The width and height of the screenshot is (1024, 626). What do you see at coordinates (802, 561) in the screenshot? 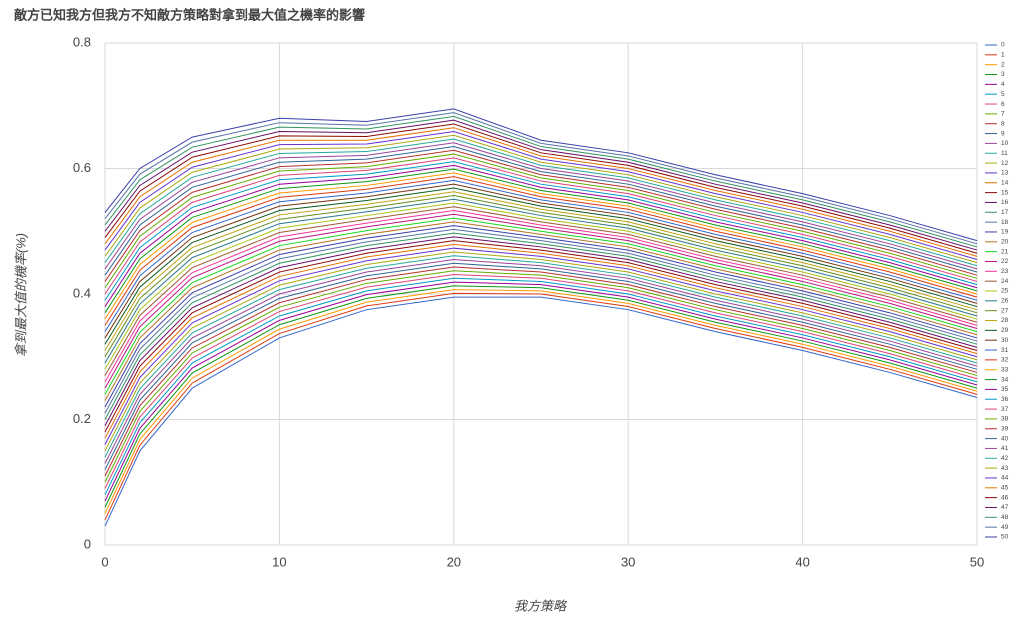
I see `x-tick-label: 40` at bounding box center [802, 561].